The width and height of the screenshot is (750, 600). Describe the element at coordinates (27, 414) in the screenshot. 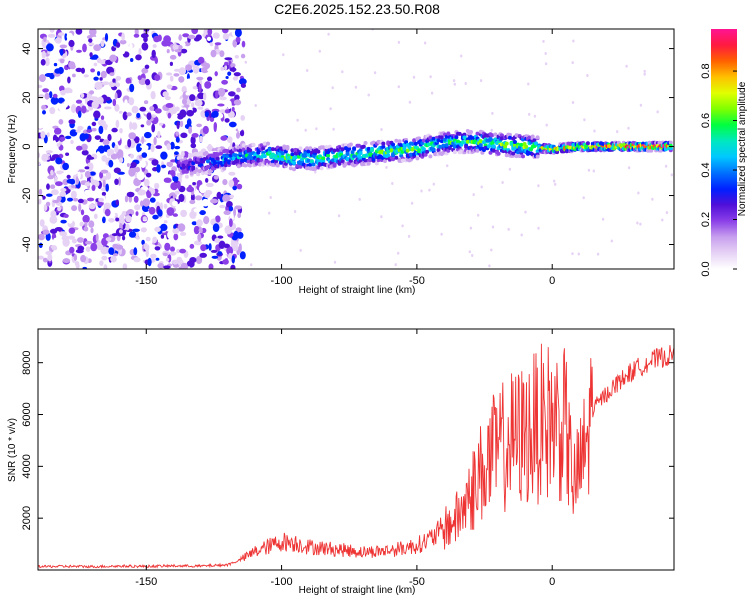

I see `y-tick-label: 6000` at that location.